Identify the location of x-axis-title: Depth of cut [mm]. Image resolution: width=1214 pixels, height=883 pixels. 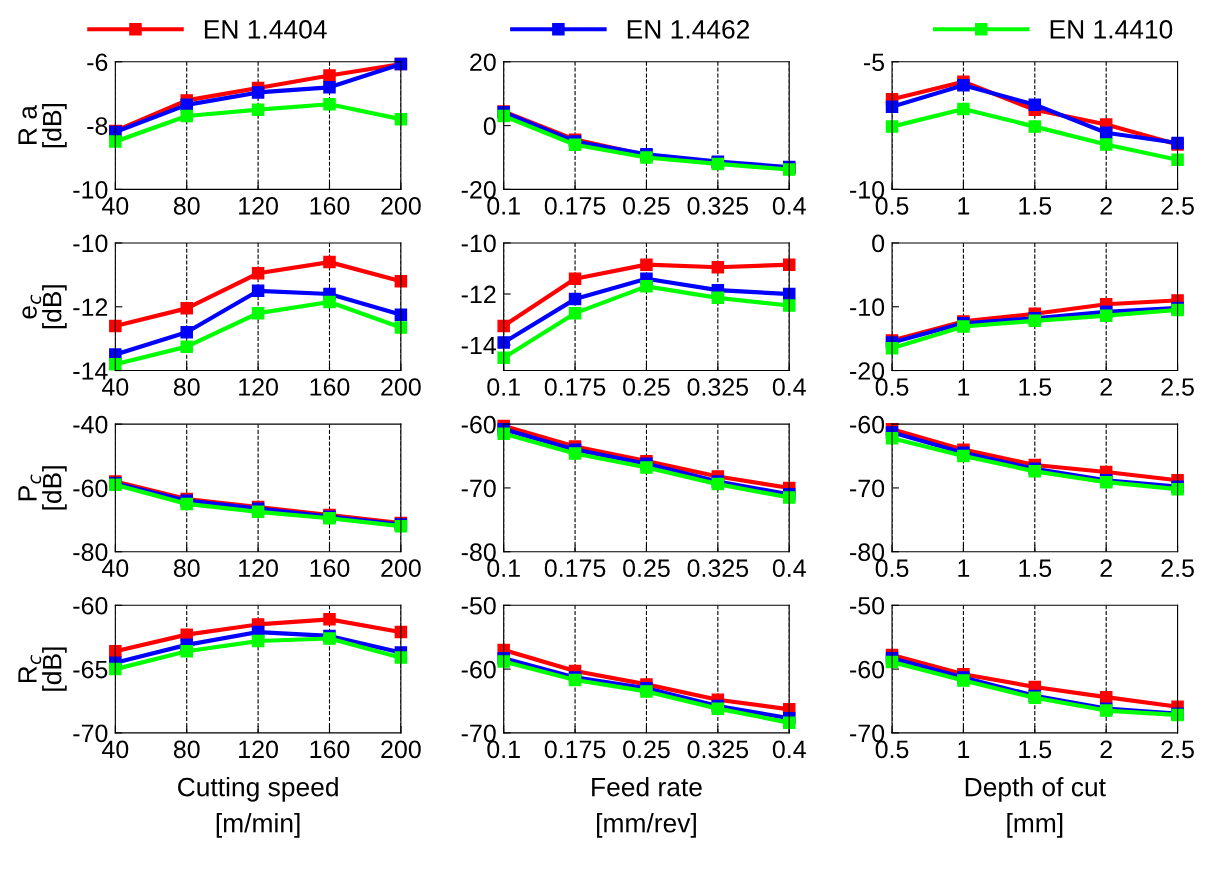
(1035, 807).